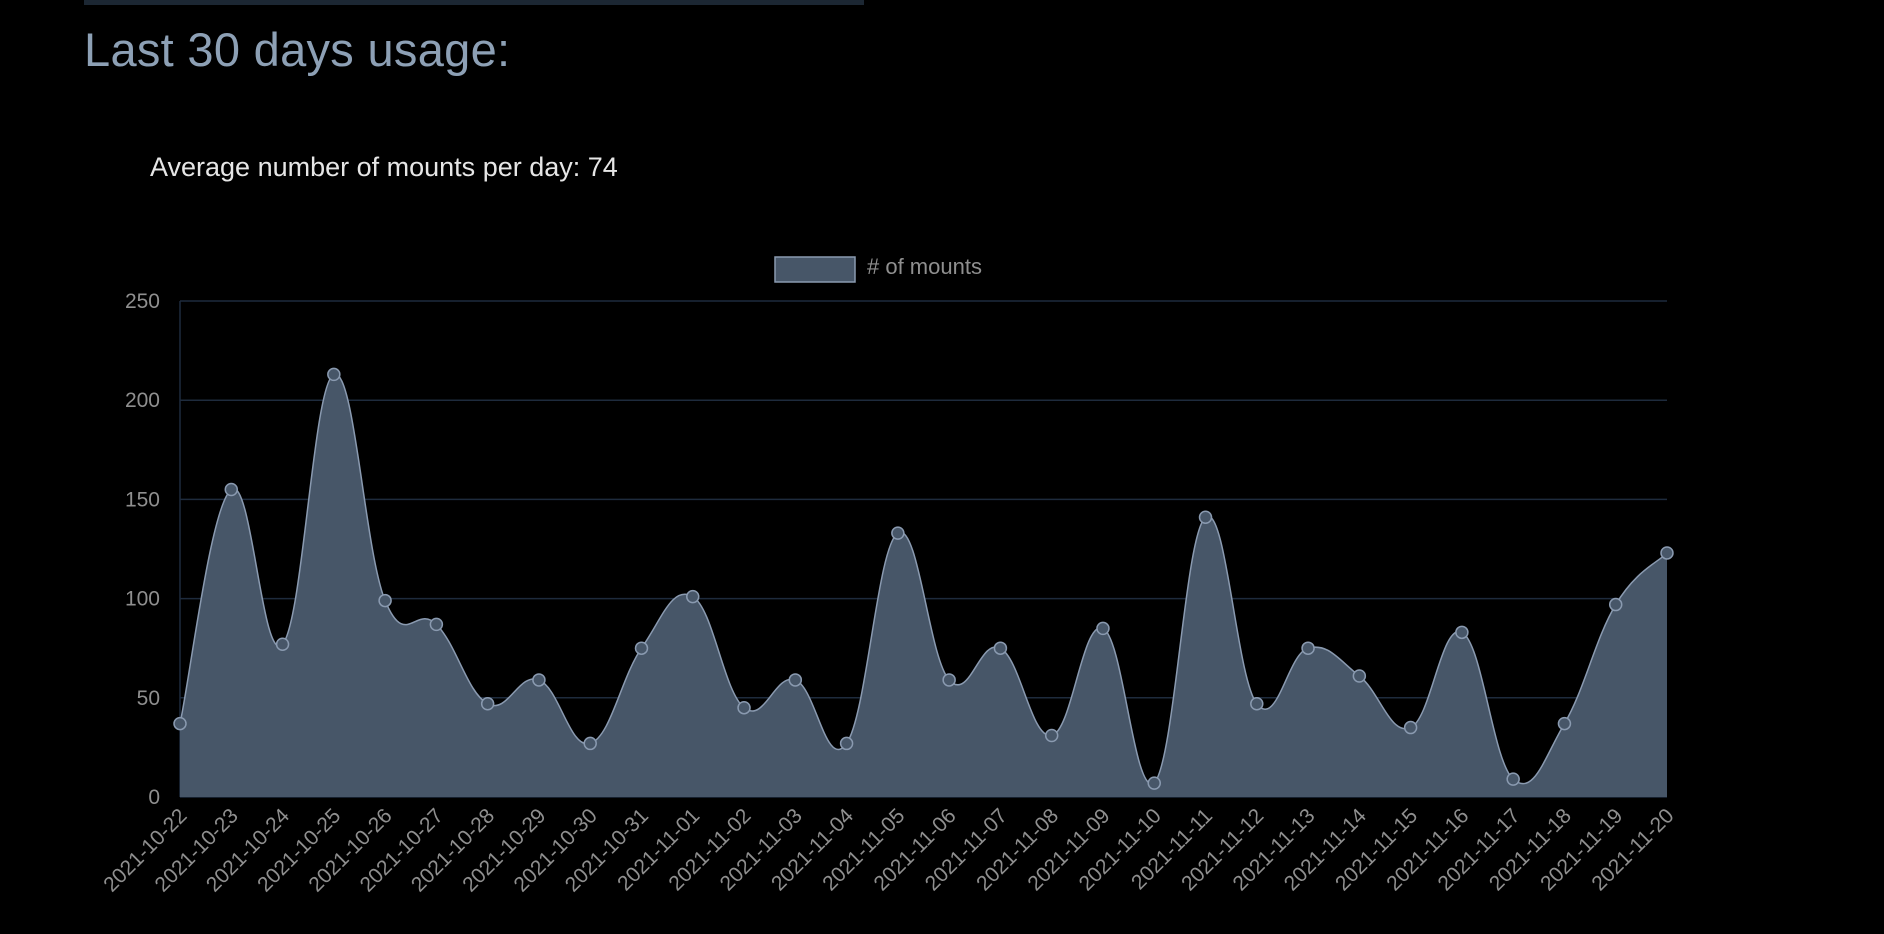 This screenshot has width=1884, height=934. I want to click on top-divider-bar, so click(474, 2).